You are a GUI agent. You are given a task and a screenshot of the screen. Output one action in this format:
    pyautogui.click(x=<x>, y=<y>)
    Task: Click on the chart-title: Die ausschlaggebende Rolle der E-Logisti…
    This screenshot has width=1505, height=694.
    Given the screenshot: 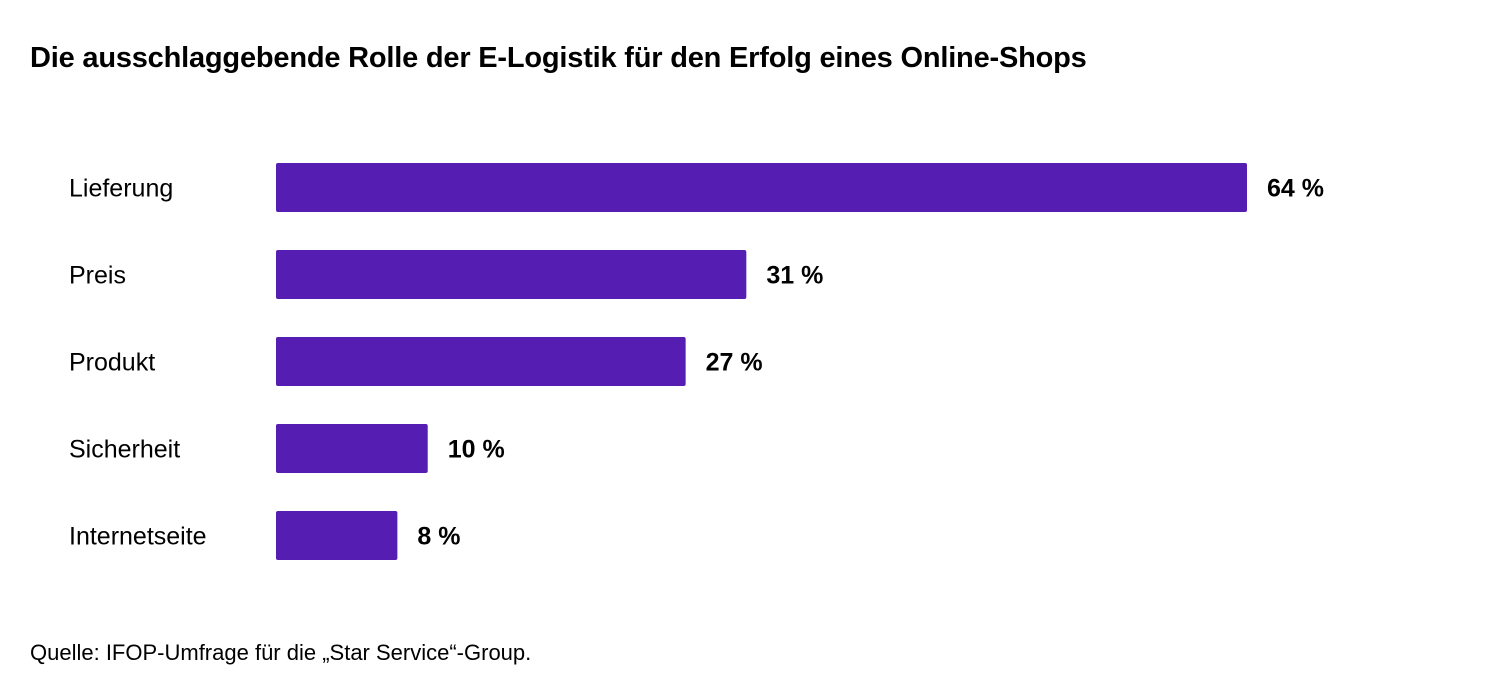 What is the action you would take?
    pyautogui.click(x=558, y=58)
    